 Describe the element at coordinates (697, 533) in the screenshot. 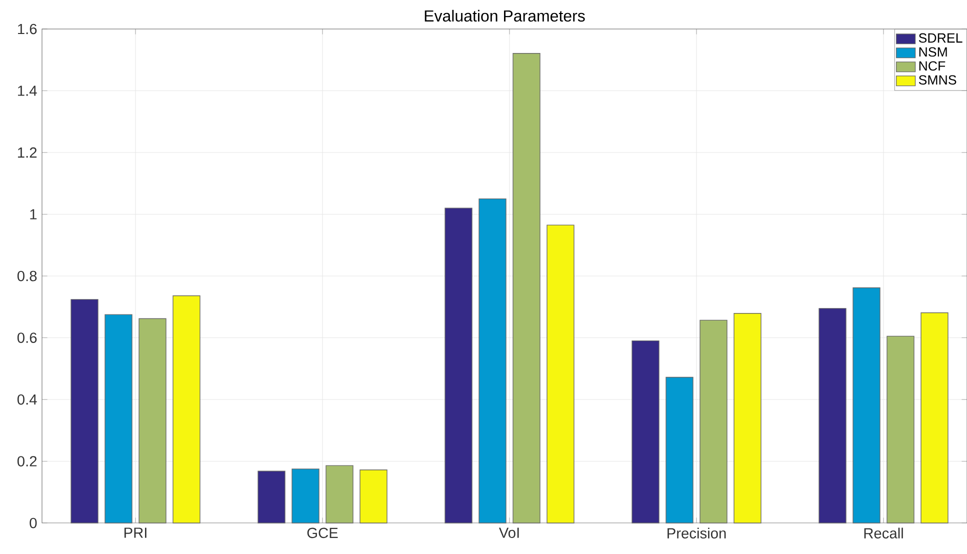

I see `x-tick-label: Precision` at that location.